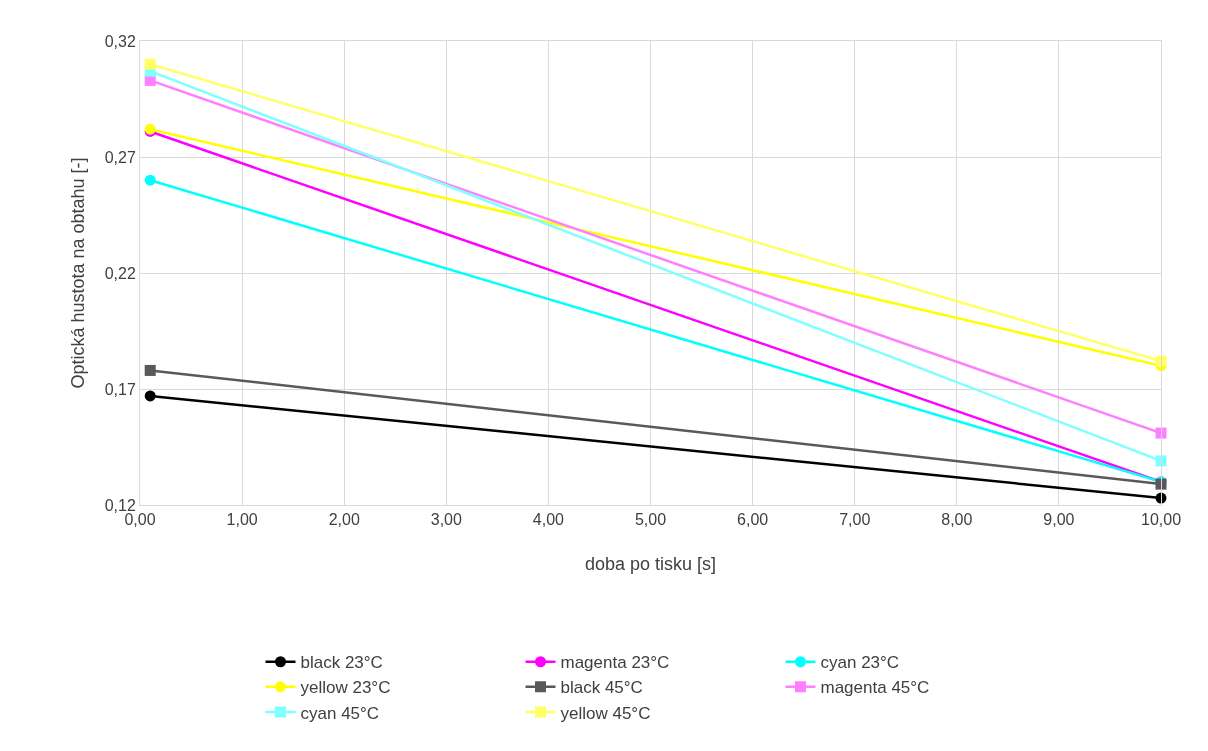  What do you see at coordinates (957, 520) in the screenshot?
I see `x-tick-label: 8,00` at bounding box center [957, 520].